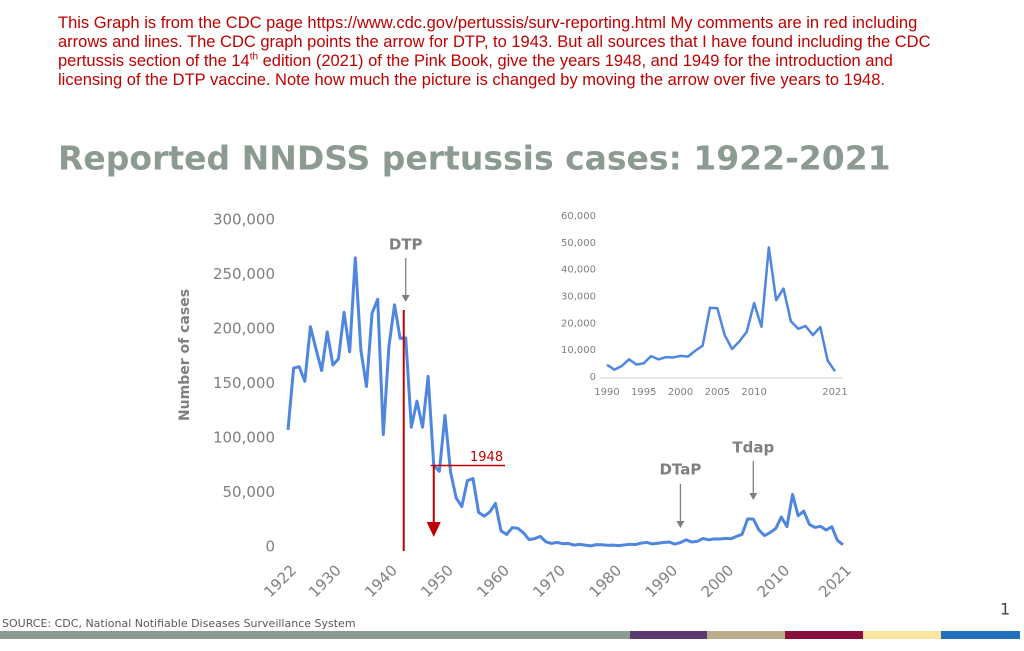 The height and width of the screenshot is (651, 1024). I want to click on x-tick-label: 1922, so click(280, 581).